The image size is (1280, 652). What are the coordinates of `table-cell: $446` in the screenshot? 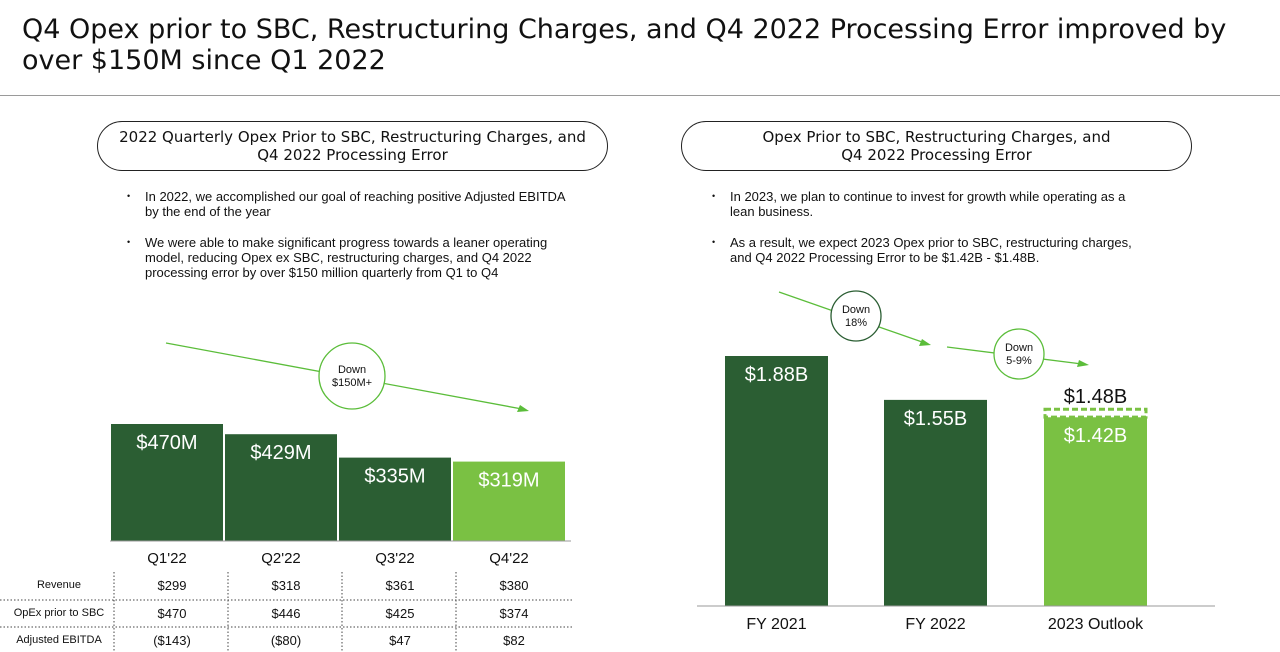 It's located at (286, 613).